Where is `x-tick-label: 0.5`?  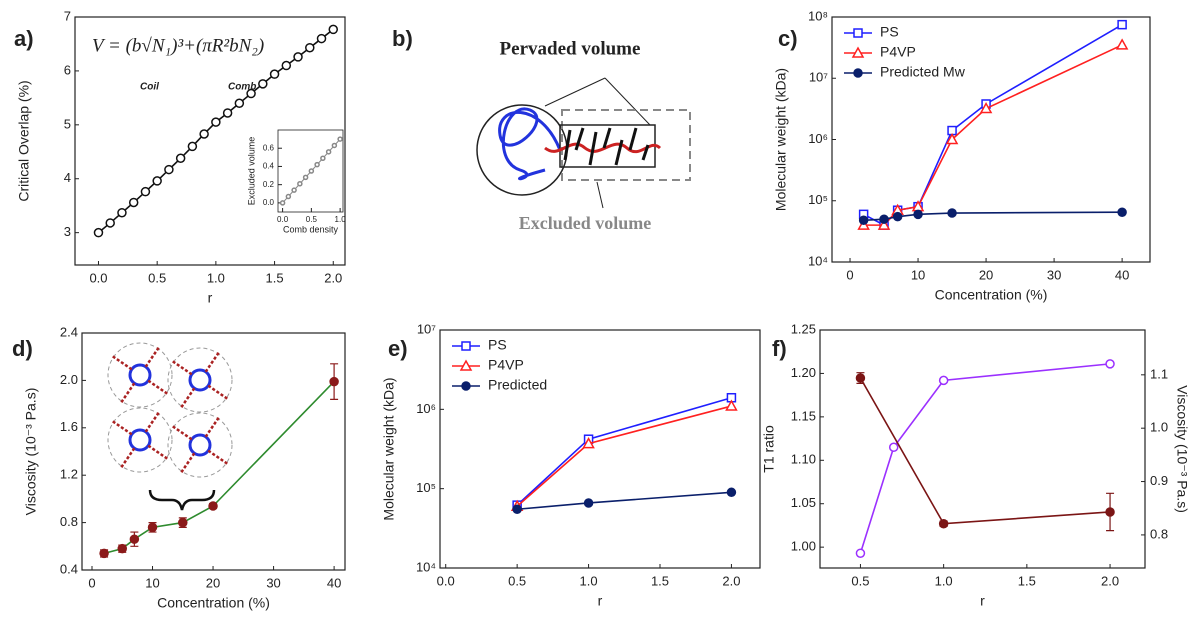
x-tick-label: 0.5 is located at coordinates (157, 277).